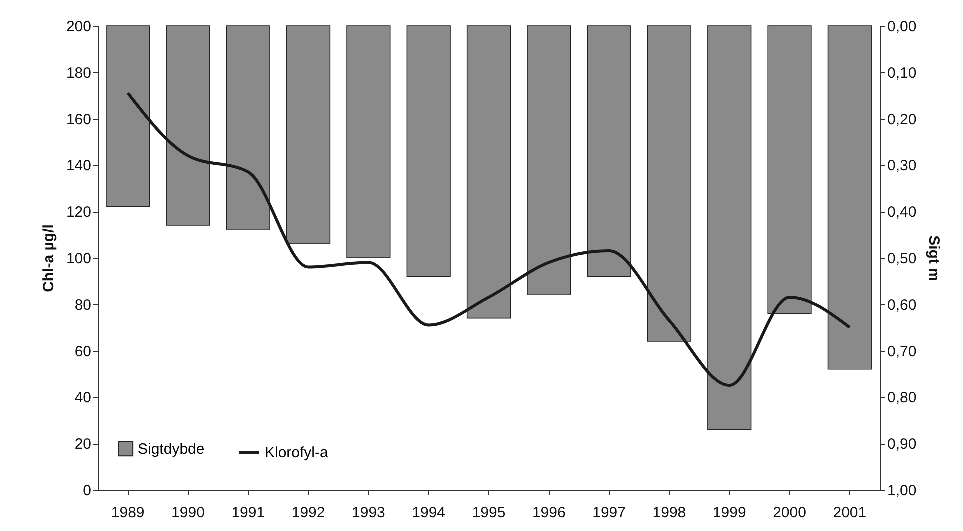 The width and height of the screenshot is (963, 531). I want to click on x-tick-label: 1992, so click(309, 513).